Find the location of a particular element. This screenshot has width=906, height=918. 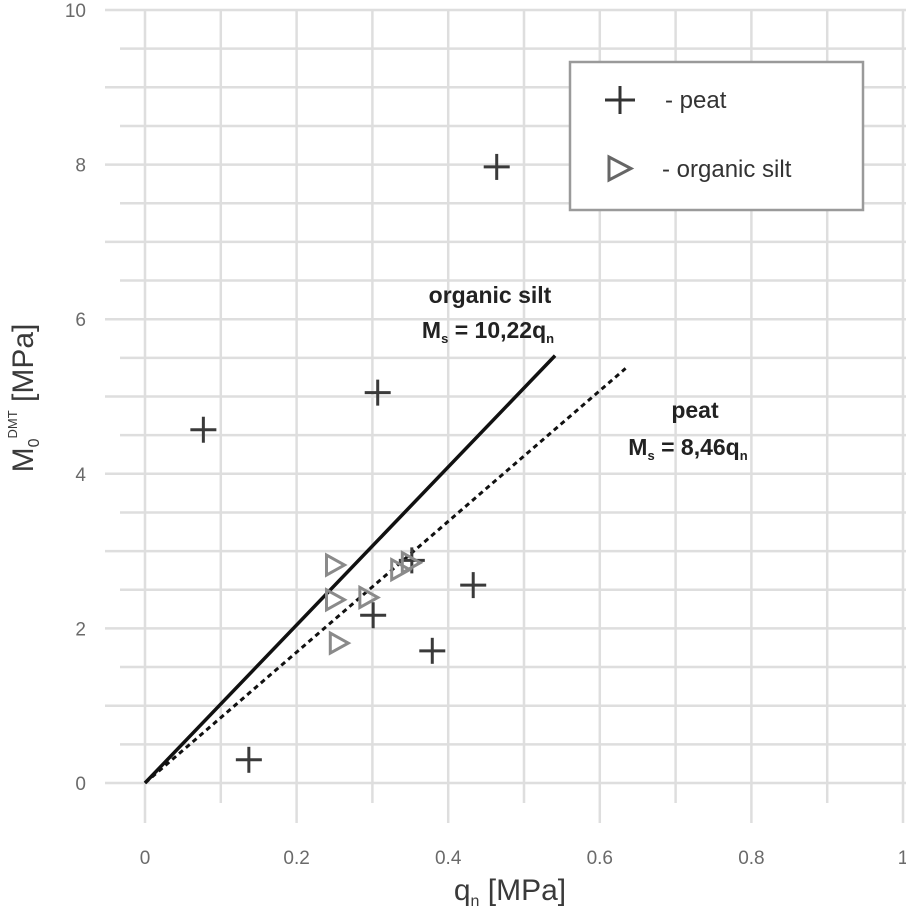

y-axis-ticks: 0 2 4 6 8 10 is located at coordinates (76, 398).